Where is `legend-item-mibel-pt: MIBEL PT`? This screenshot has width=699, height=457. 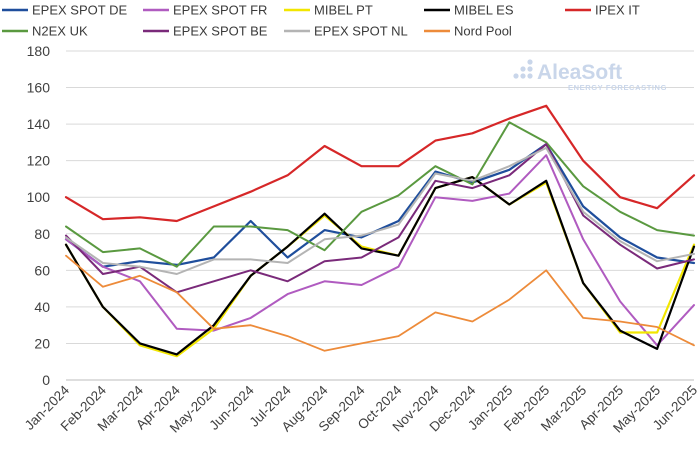
legend-item-mibel-pt: MIBEL PT is located at coordinates (328, 10).